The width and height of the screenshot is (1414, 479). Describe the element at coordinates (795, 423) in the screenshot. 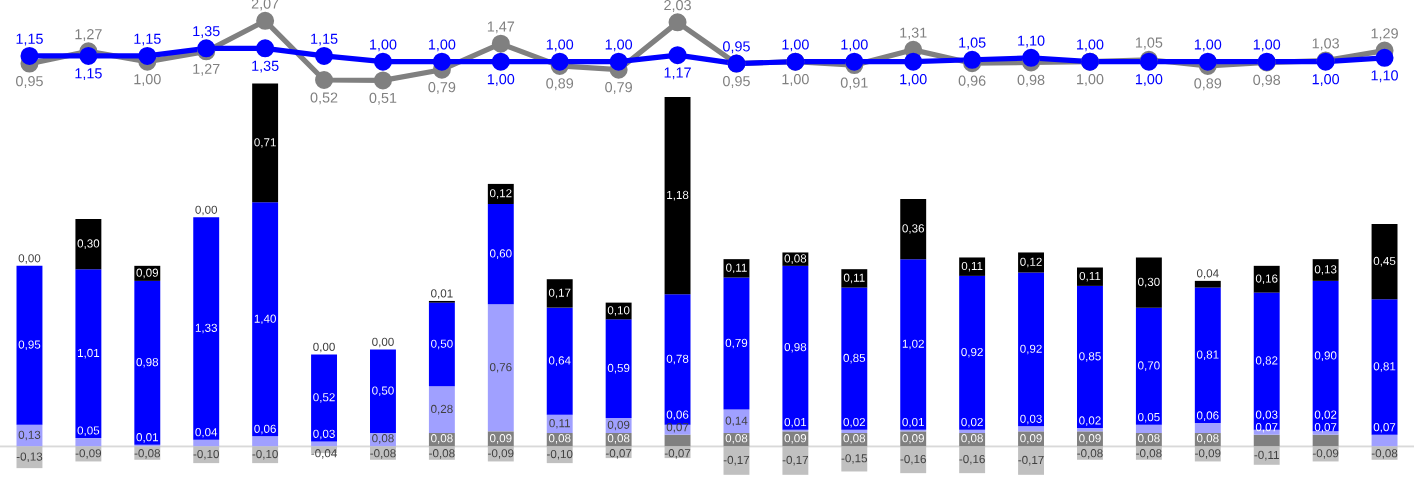

I see `data-label: 0,01` at that location.